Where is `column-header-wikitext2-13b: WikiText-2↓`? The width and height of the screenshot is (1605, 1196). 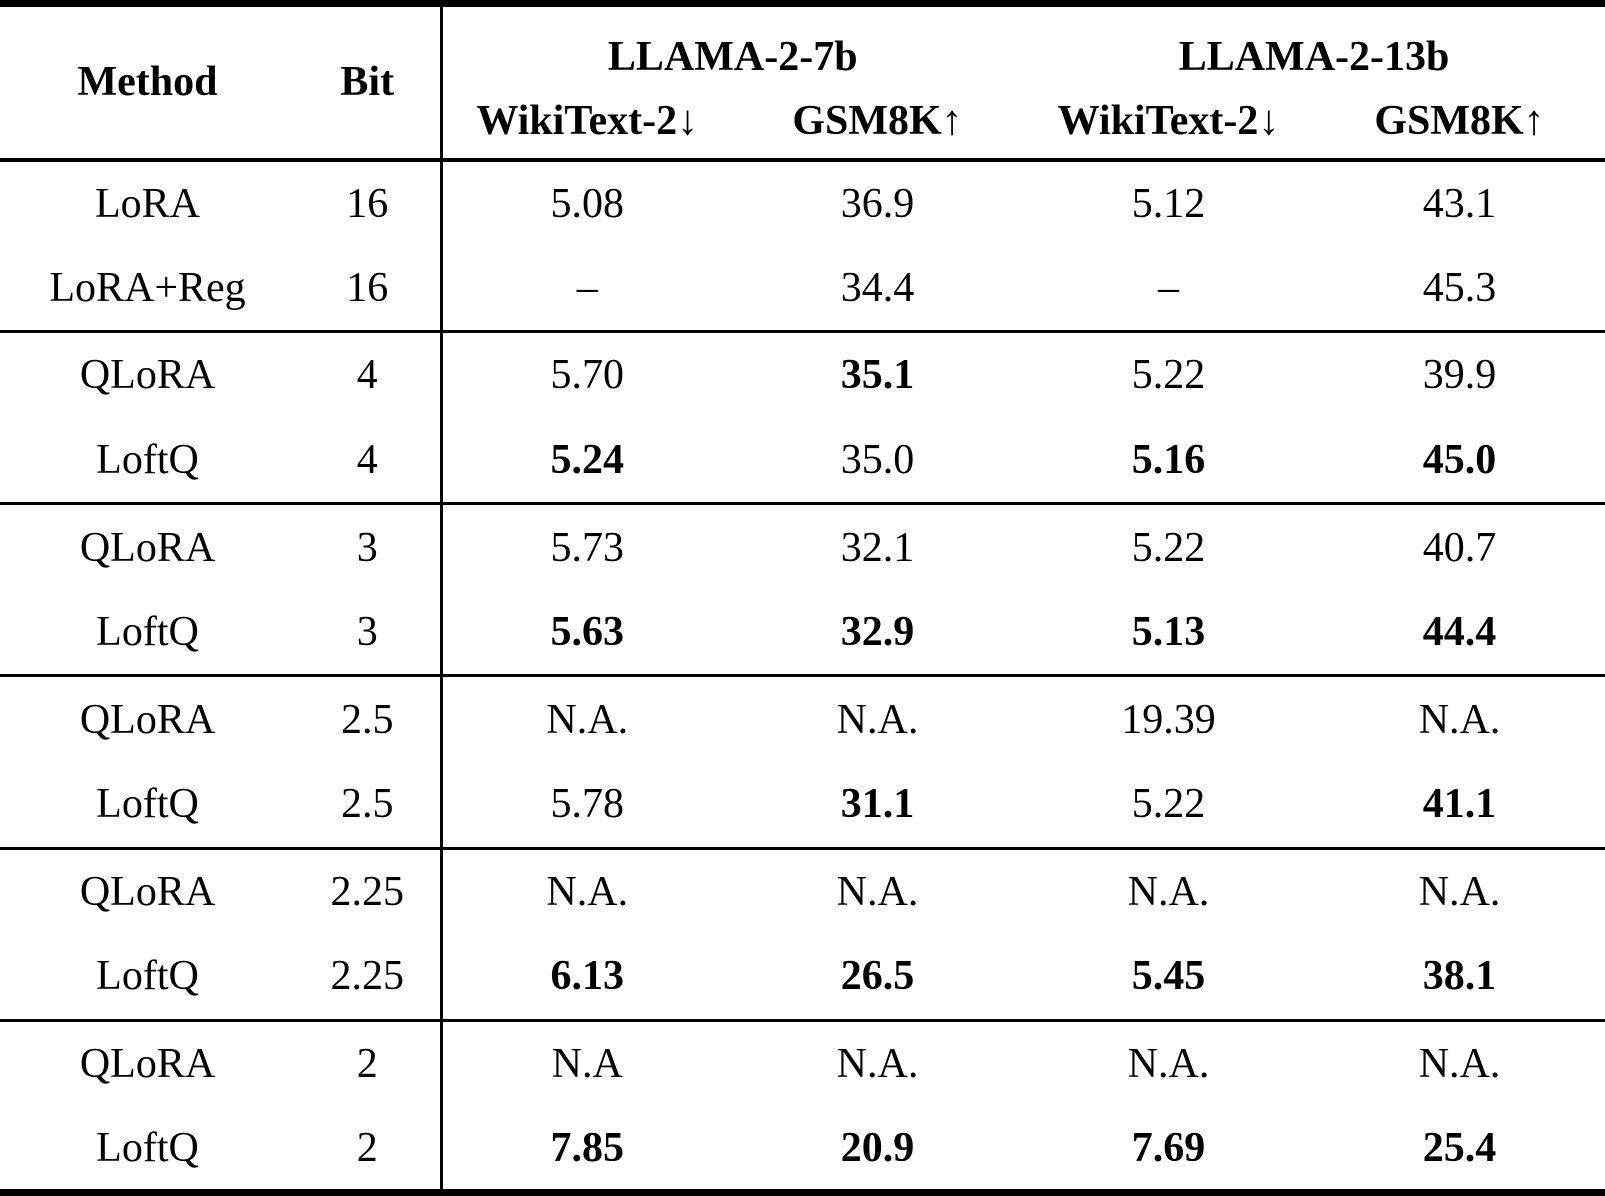 column-header-wikitext2-13b: WikiText-2↓ is located at coordinates (1168, 120).